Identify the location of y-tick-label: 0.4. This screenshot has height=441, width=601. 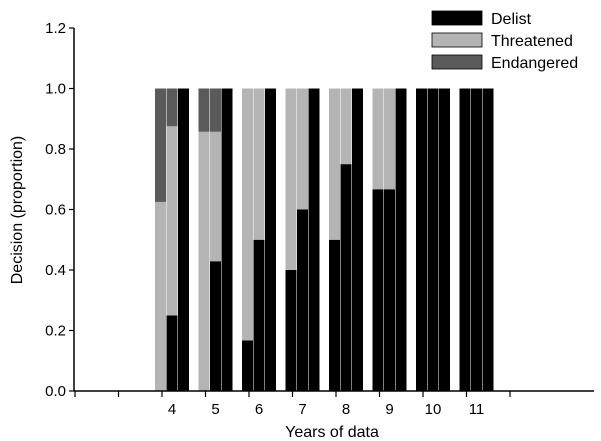
(55, 270).